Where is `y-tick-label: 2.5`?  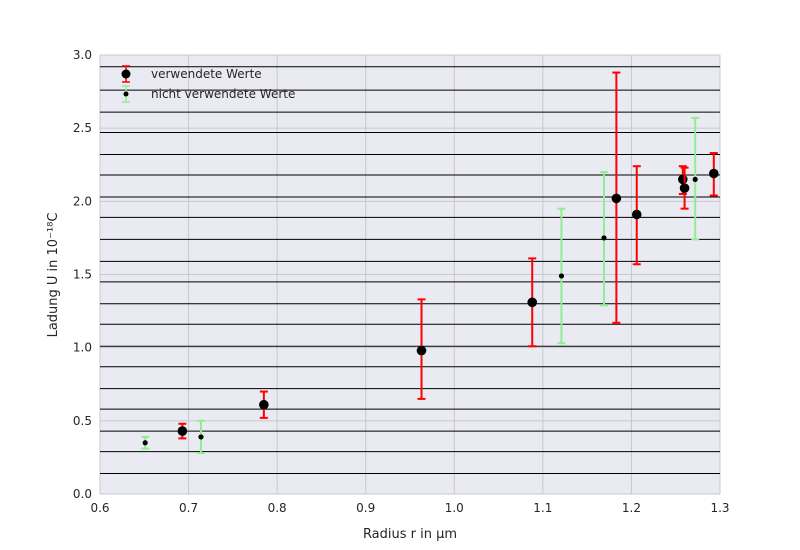 y-tick-label: 2.5 is located at coordinates (82, 128).